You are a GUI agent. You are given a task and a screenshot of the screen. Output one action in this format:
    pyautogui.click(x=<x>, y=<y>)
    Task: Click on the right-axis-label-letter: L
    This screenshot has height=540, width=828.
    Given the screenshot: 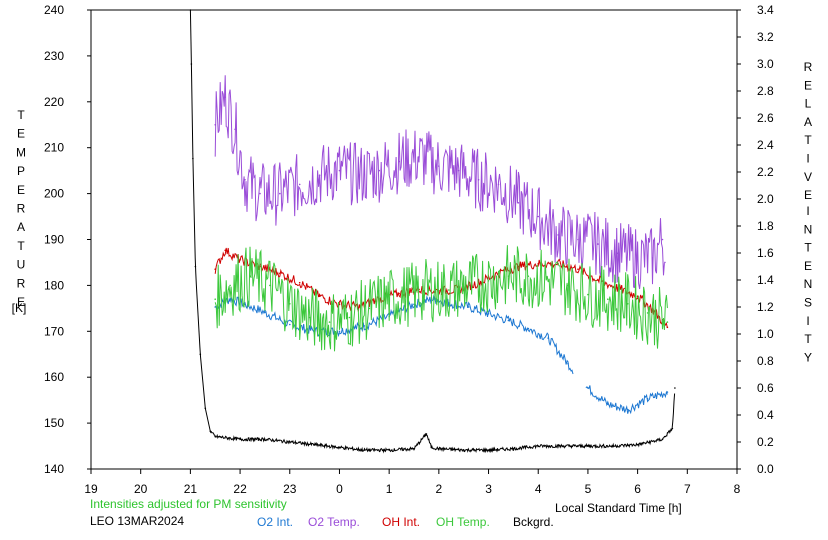 What is the action you would take?
    pyautogui.click(x=808, y=104)
    